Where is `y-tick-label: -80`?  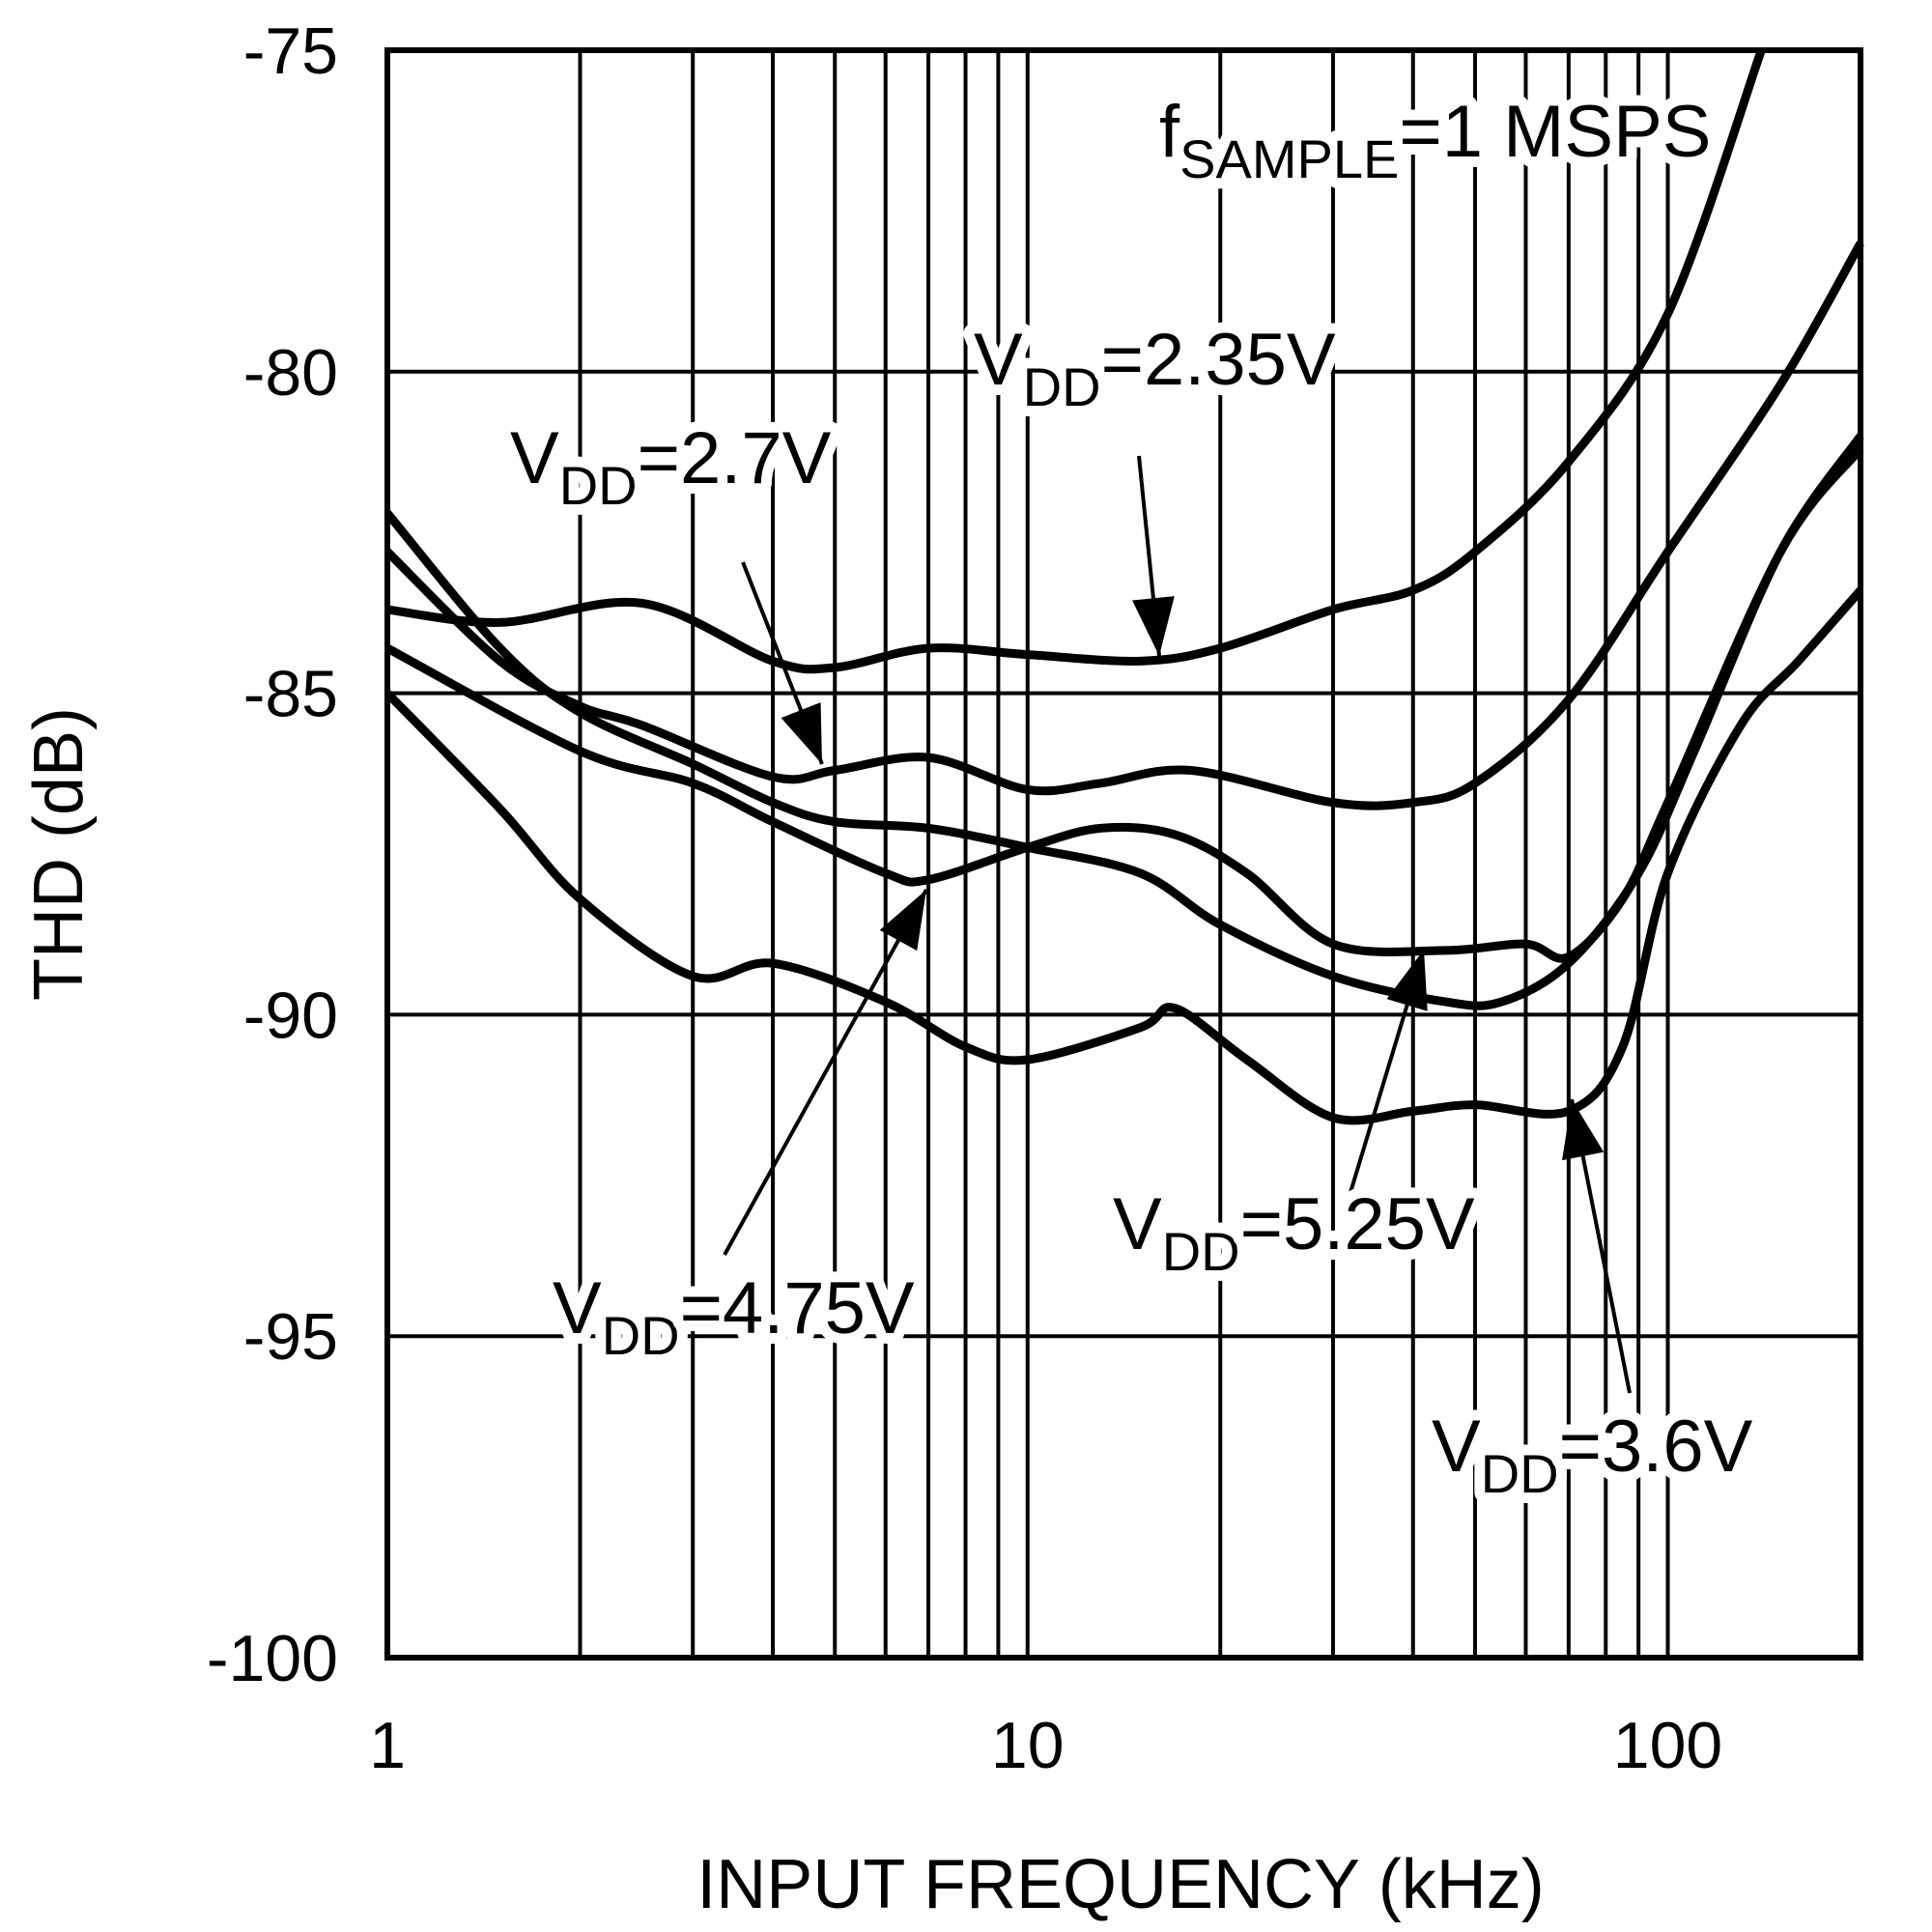 y-tick-label: -80 is located at coordinates (290, 373).